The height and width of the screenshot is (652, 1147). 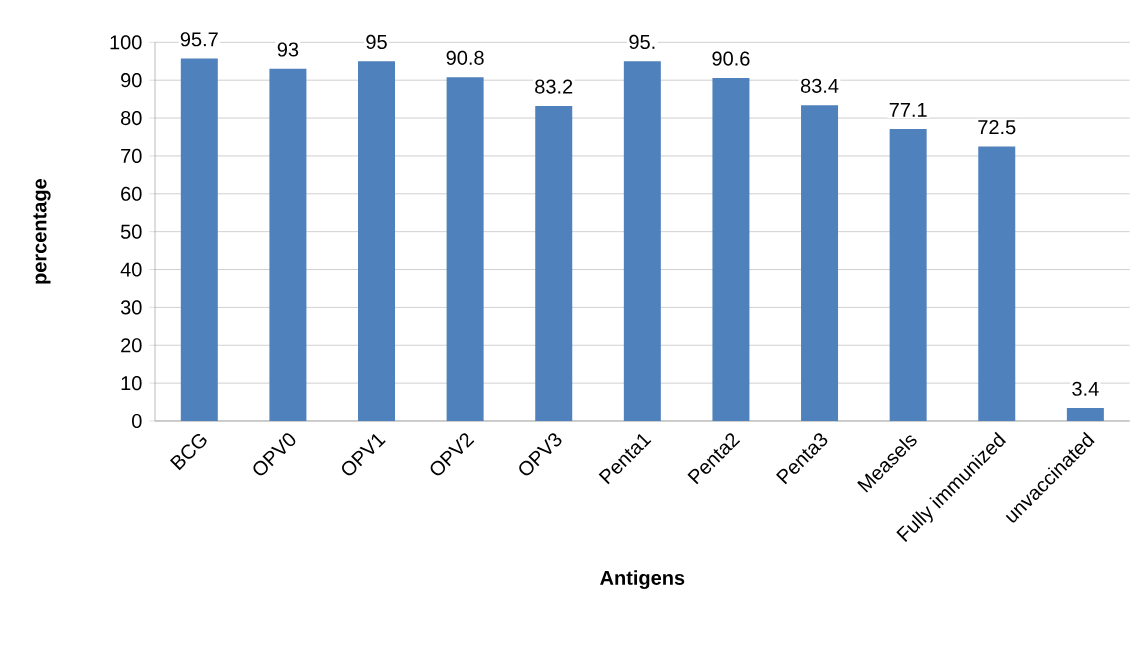 What do you see at coordinates (137, 421) in the screenshot?
I see `y-tick-label: 0` at bounding box center [137, 421].